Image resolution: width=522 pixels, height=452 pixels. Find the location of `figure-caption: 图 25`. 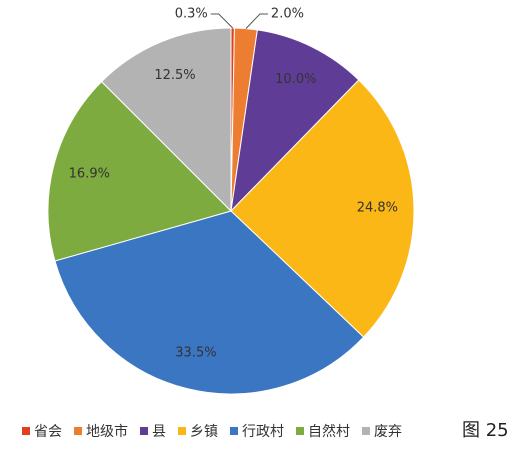

figure-caption: 图 25 is located at coordinates (485, 430).